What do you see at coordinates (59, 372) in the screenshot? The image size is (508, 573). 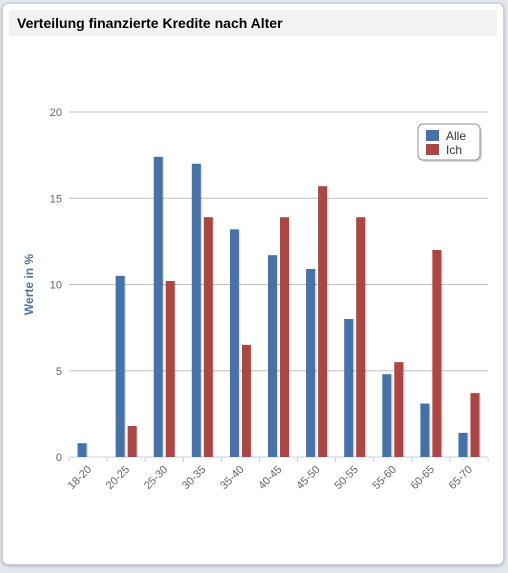 I see `y-tick-label: 5` at bounding box center [59, 372].